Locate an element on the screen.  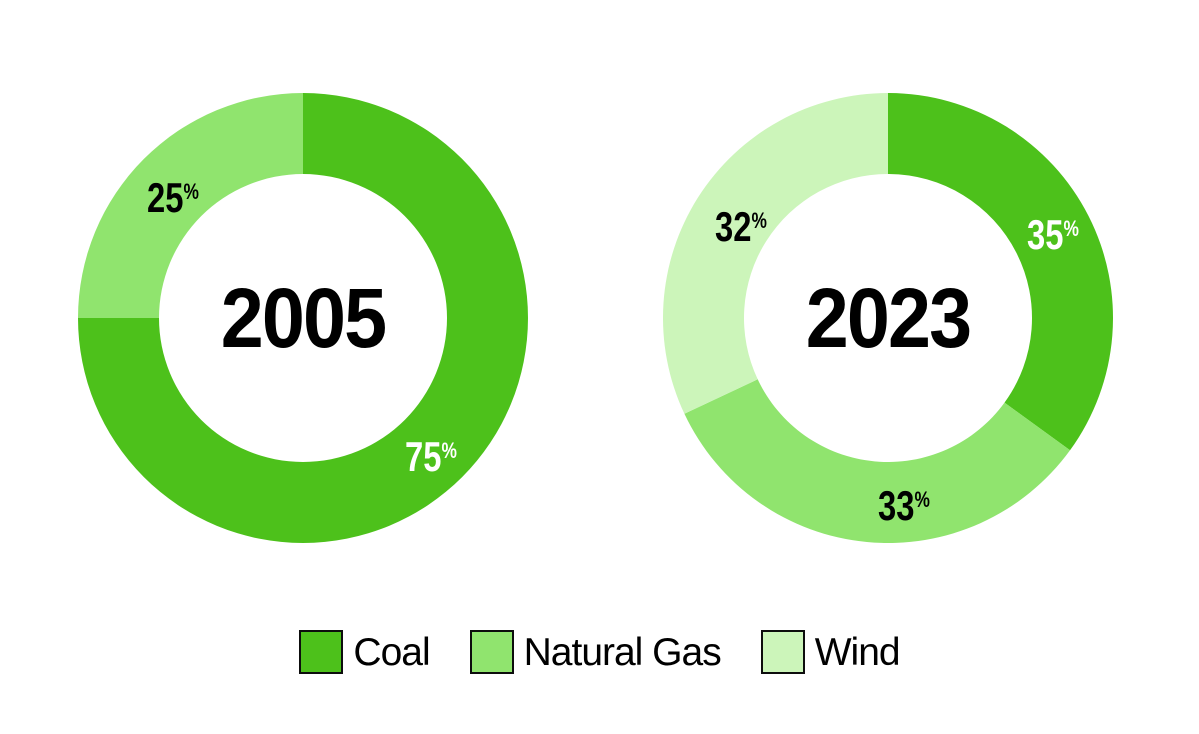
slice-label-wind-2023: 32% is located at coordinates (741, 227).